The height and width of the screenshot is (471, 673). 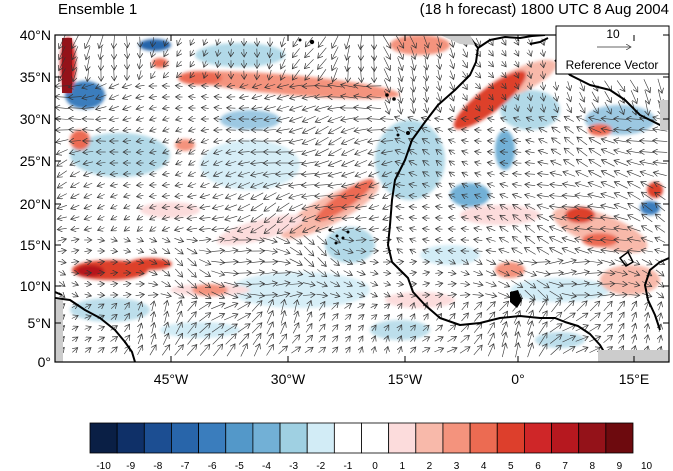 I want to click on reference-vector-legend: 10 Reference Vector, so click(x=612, y=50).